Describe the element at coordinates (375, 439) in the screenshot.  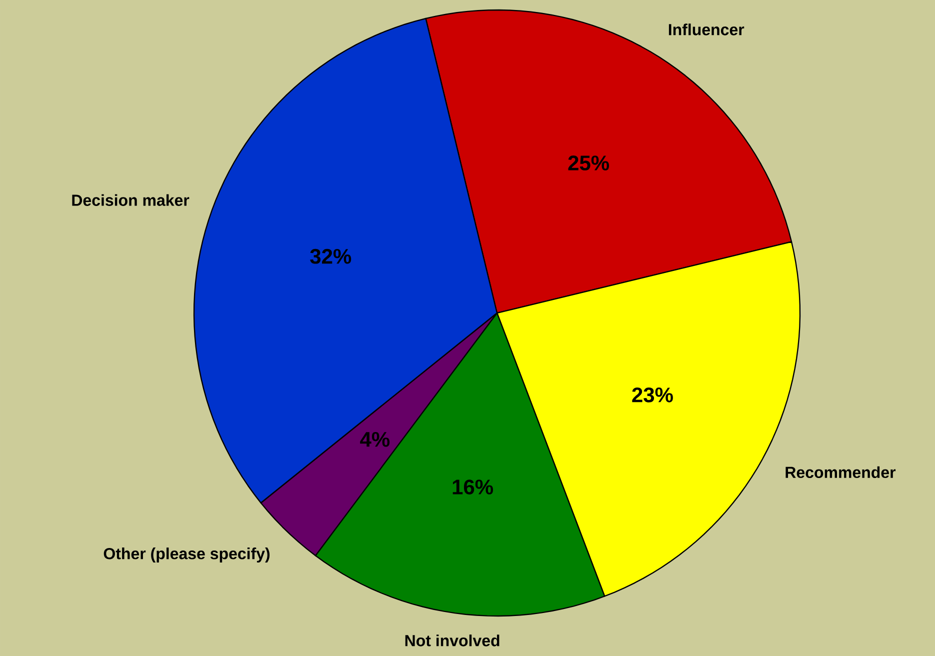
I see `data-label: 4%` at that location.